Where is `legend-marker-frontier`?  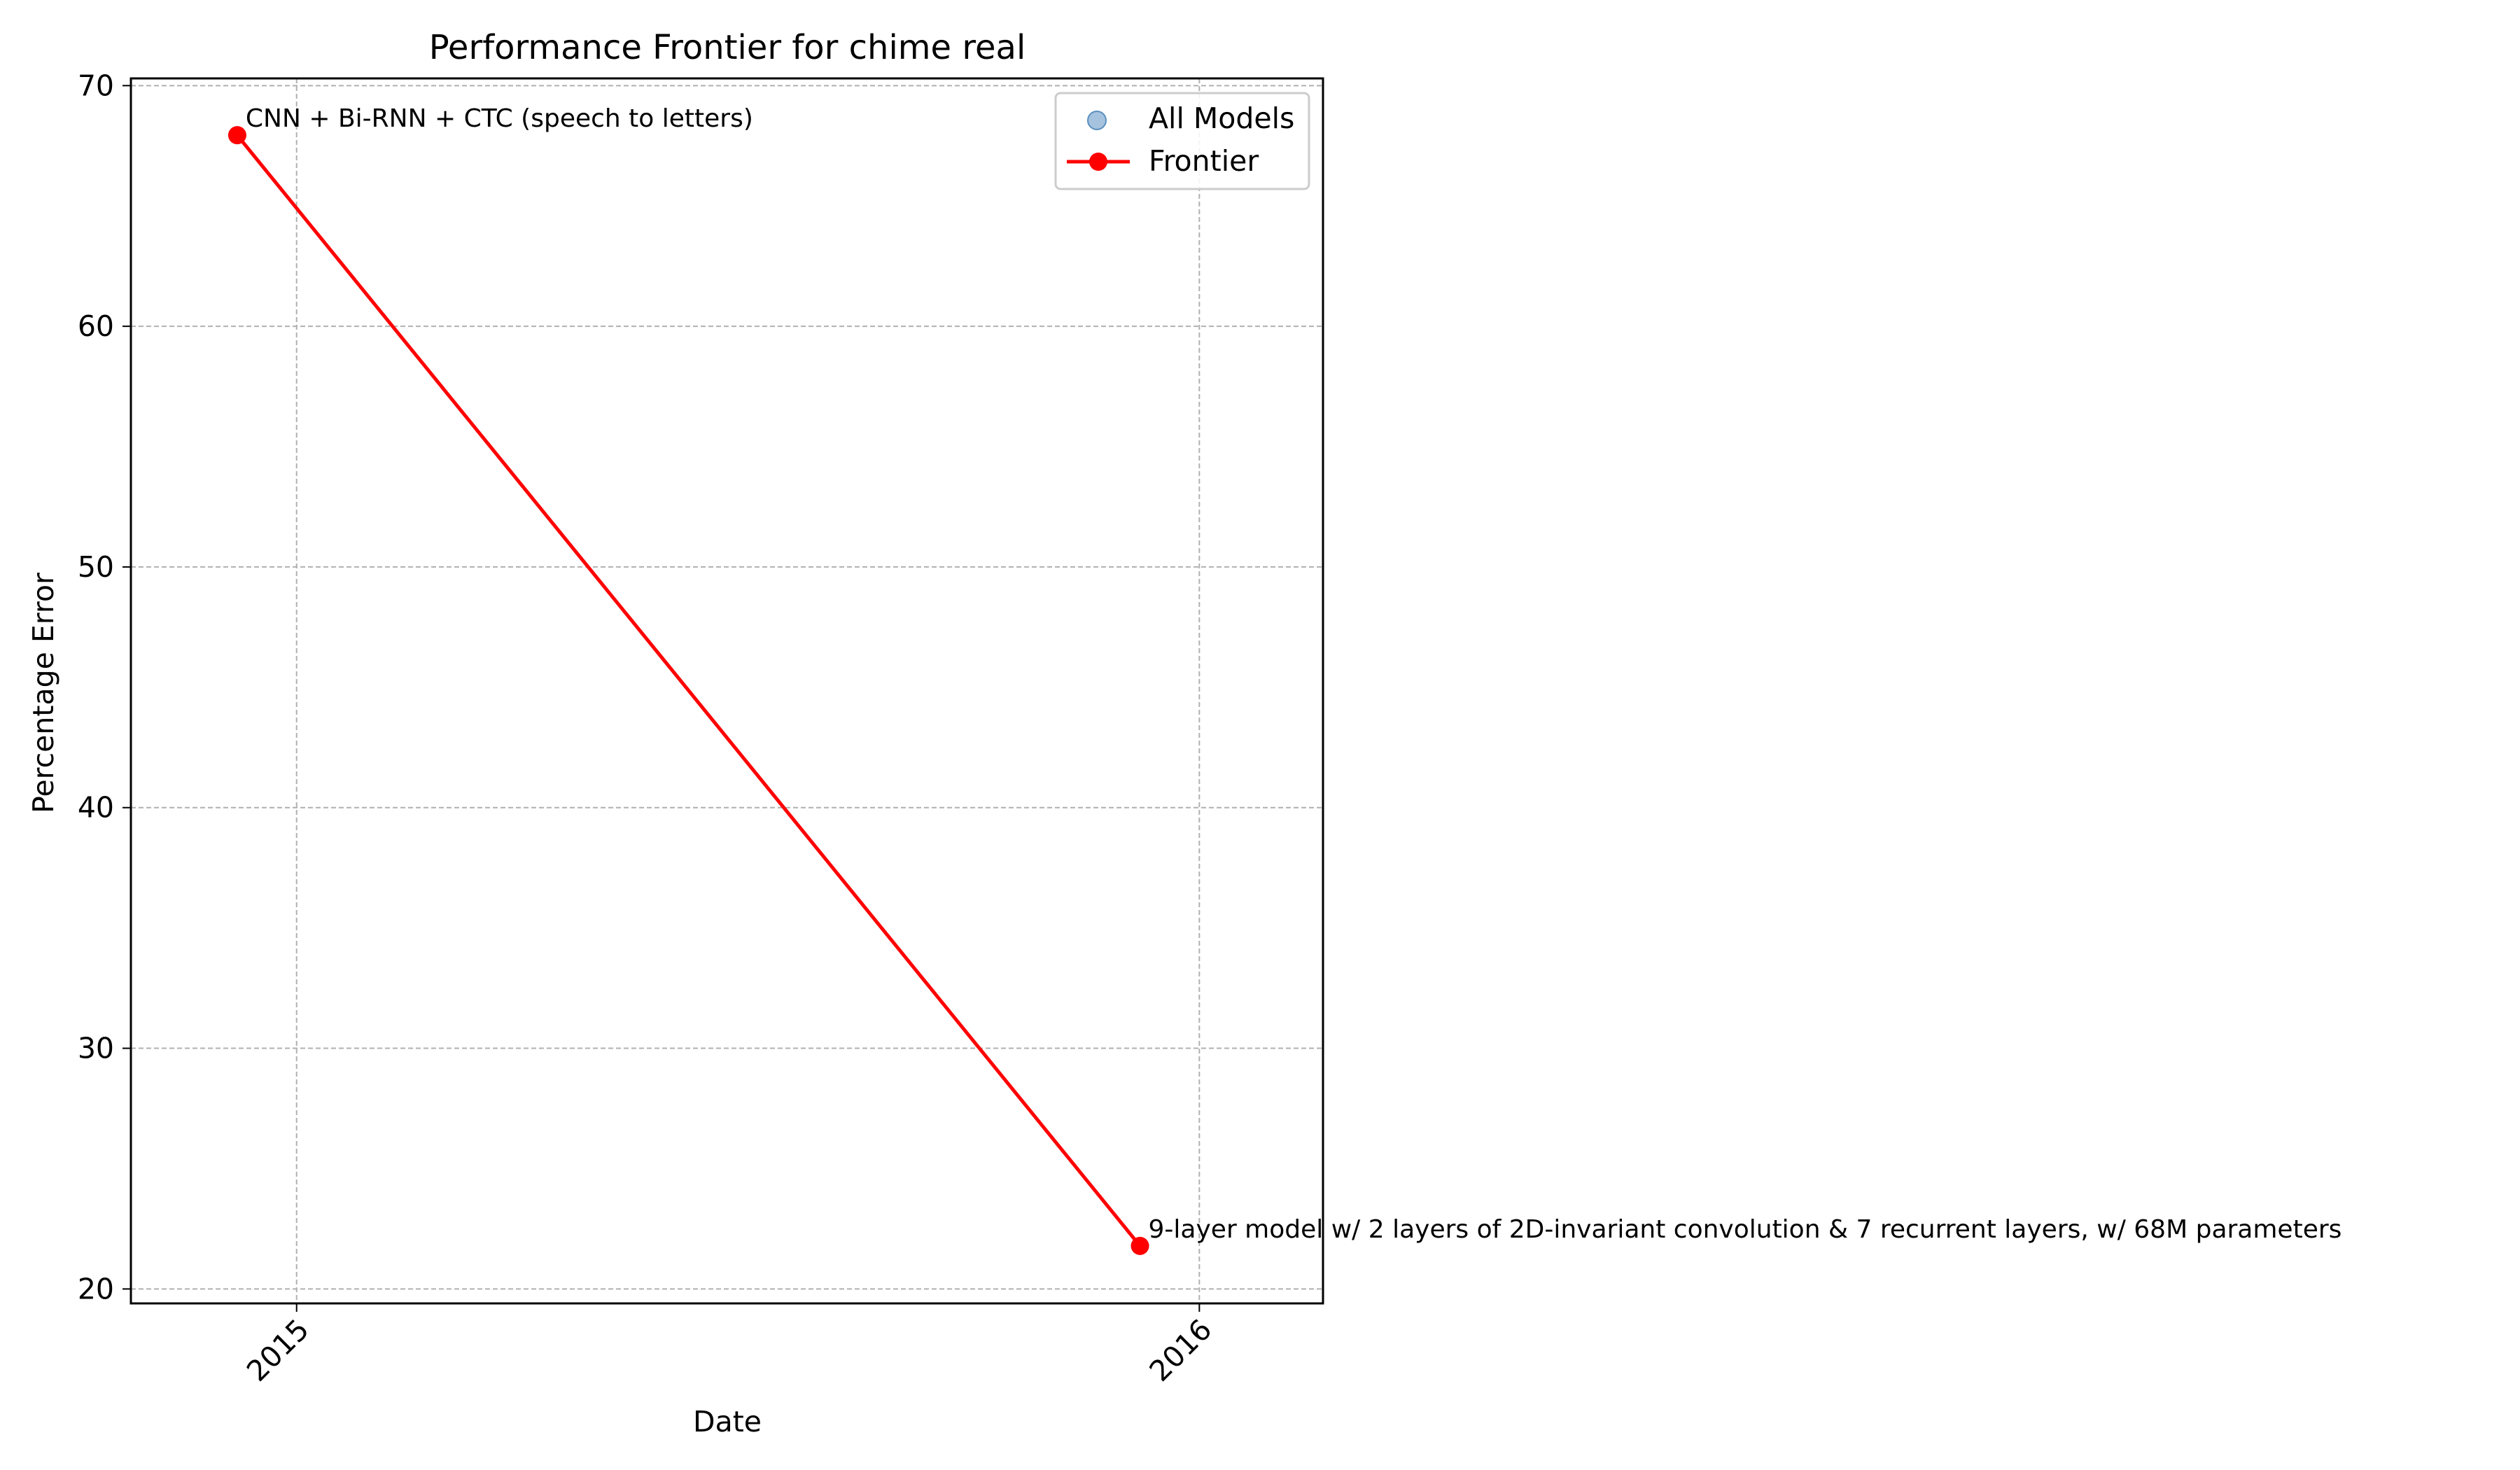
legend-marker-frontier is located at coordinates (1098, 162).